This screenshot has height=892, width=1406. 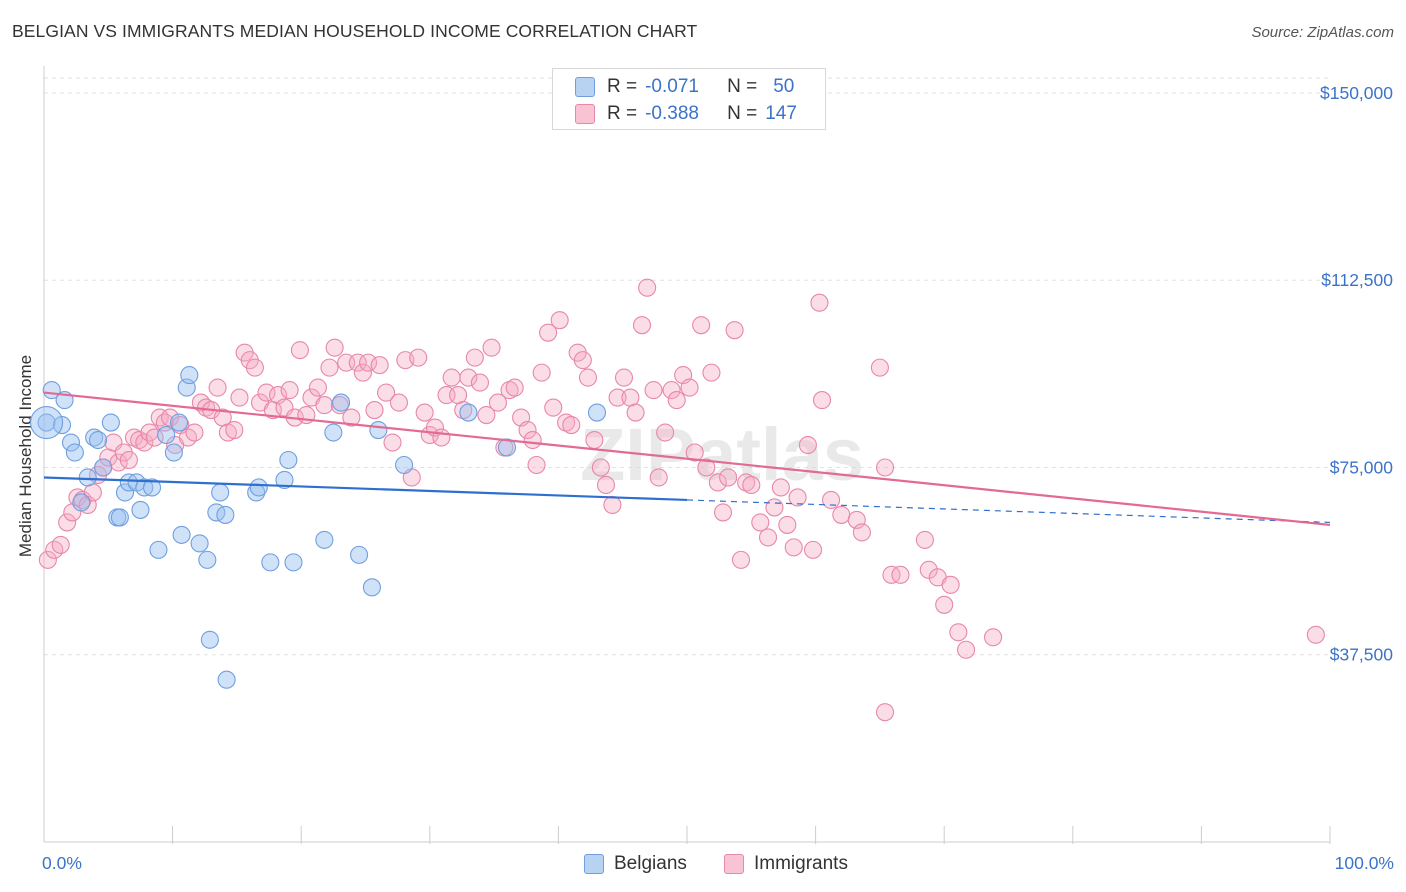 What do you see at coordinates (672, 113) in the screenshot?
I see `r-value: -0.388` at bounding box center [672, 113].